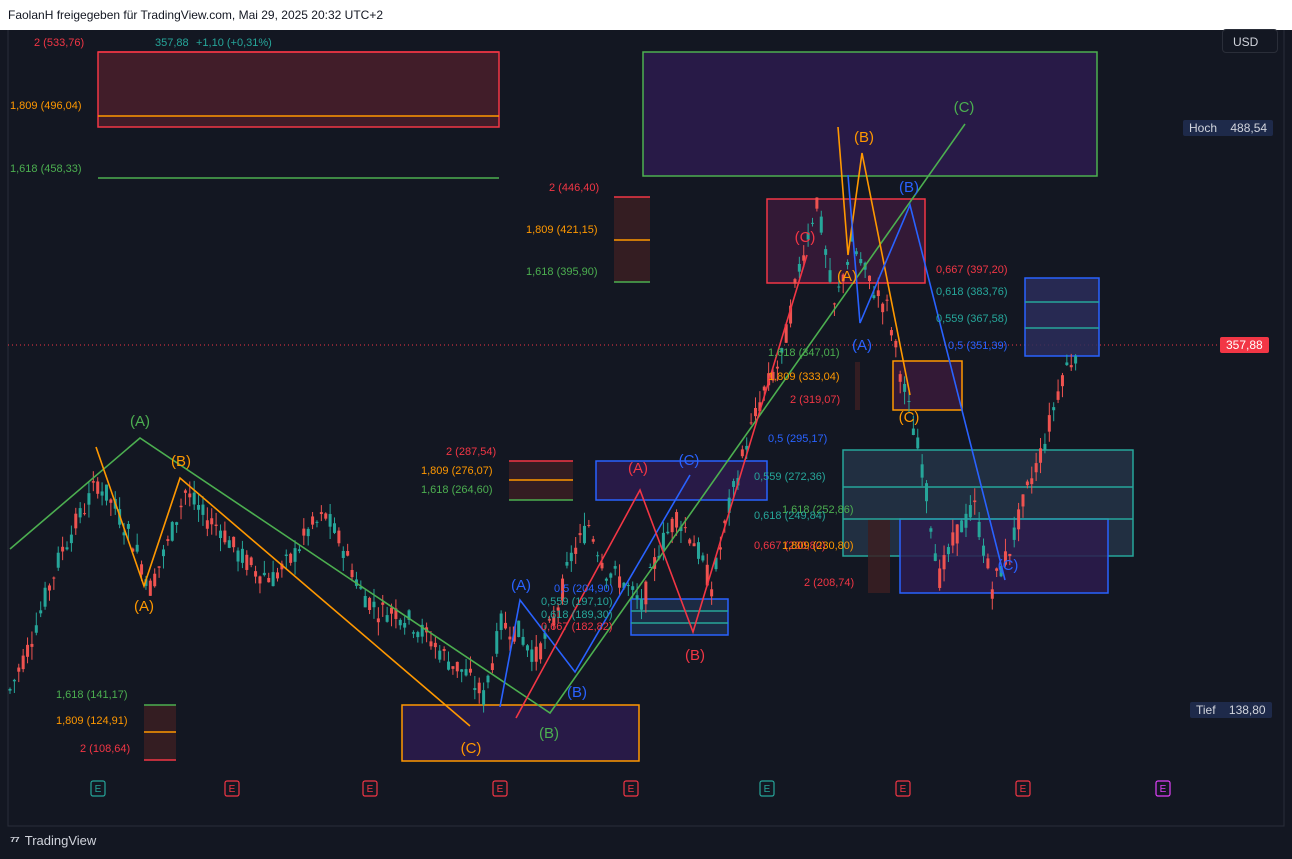 This screenshot has width=1292, height=859. I want to click on low-value: 138,80, so click(1247, 710).